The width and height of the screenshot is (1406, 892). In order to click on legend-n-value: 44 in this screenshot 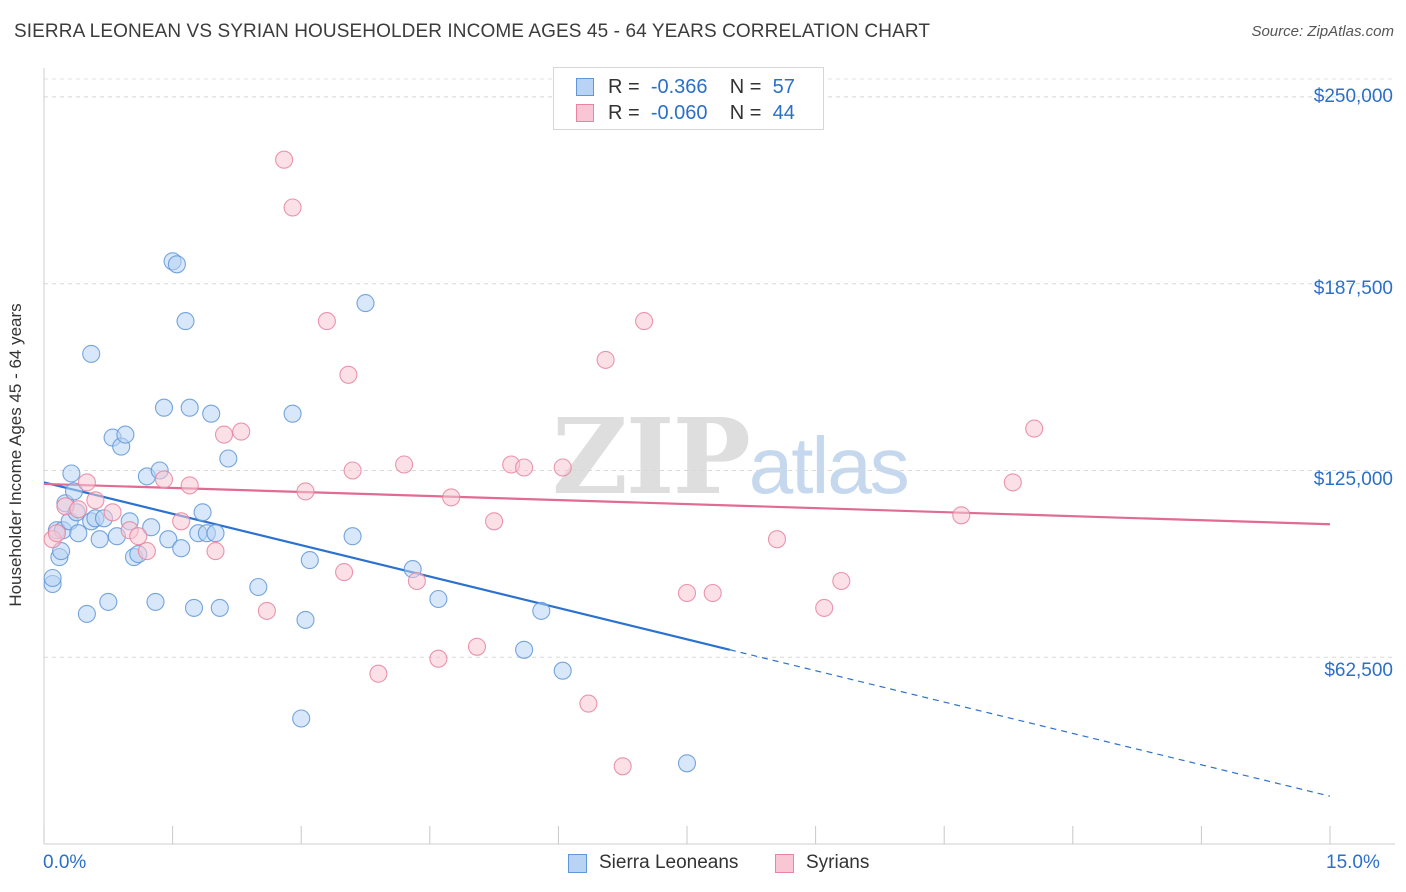, I will do `click(783, 113)`.